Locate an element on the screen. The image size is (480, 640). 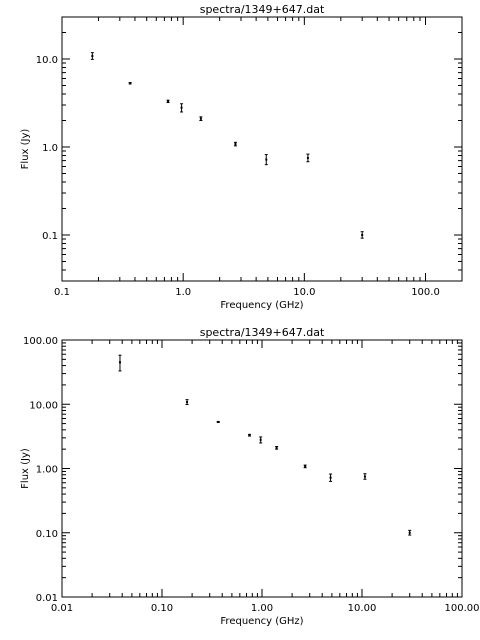
y-tick-label: 10.0 is located at coordinates (47, 60).